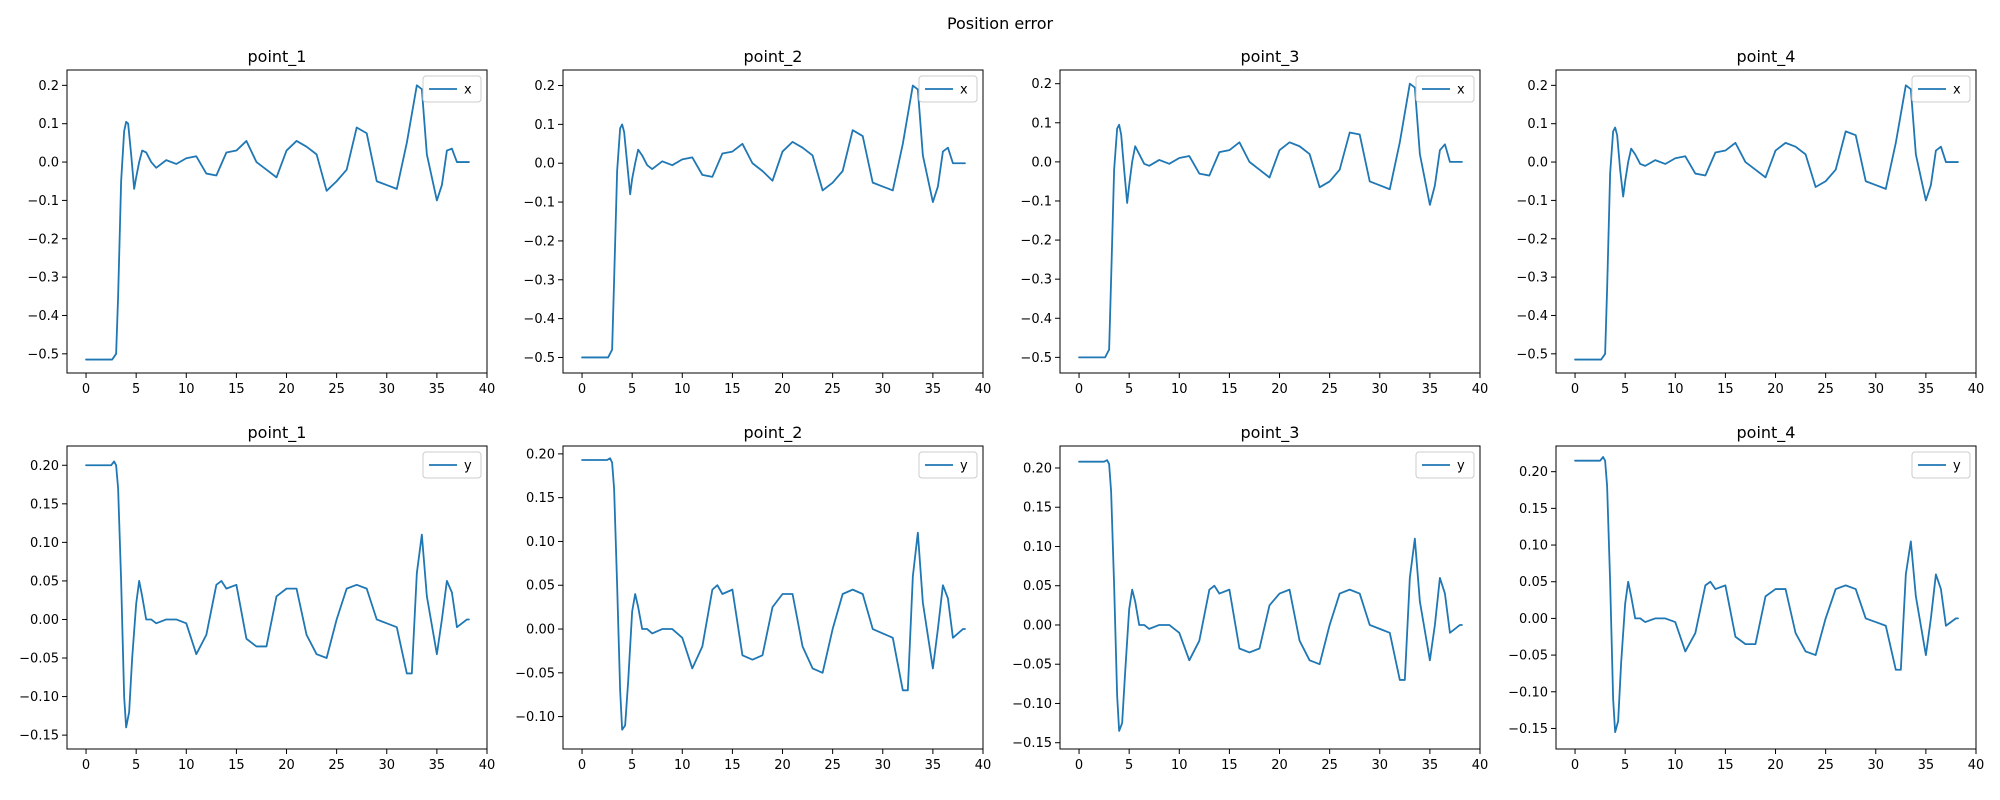 The width and height of the screenshot is (2000, 800). I want to click on subplot-title: point_3, so click(1270, 57).